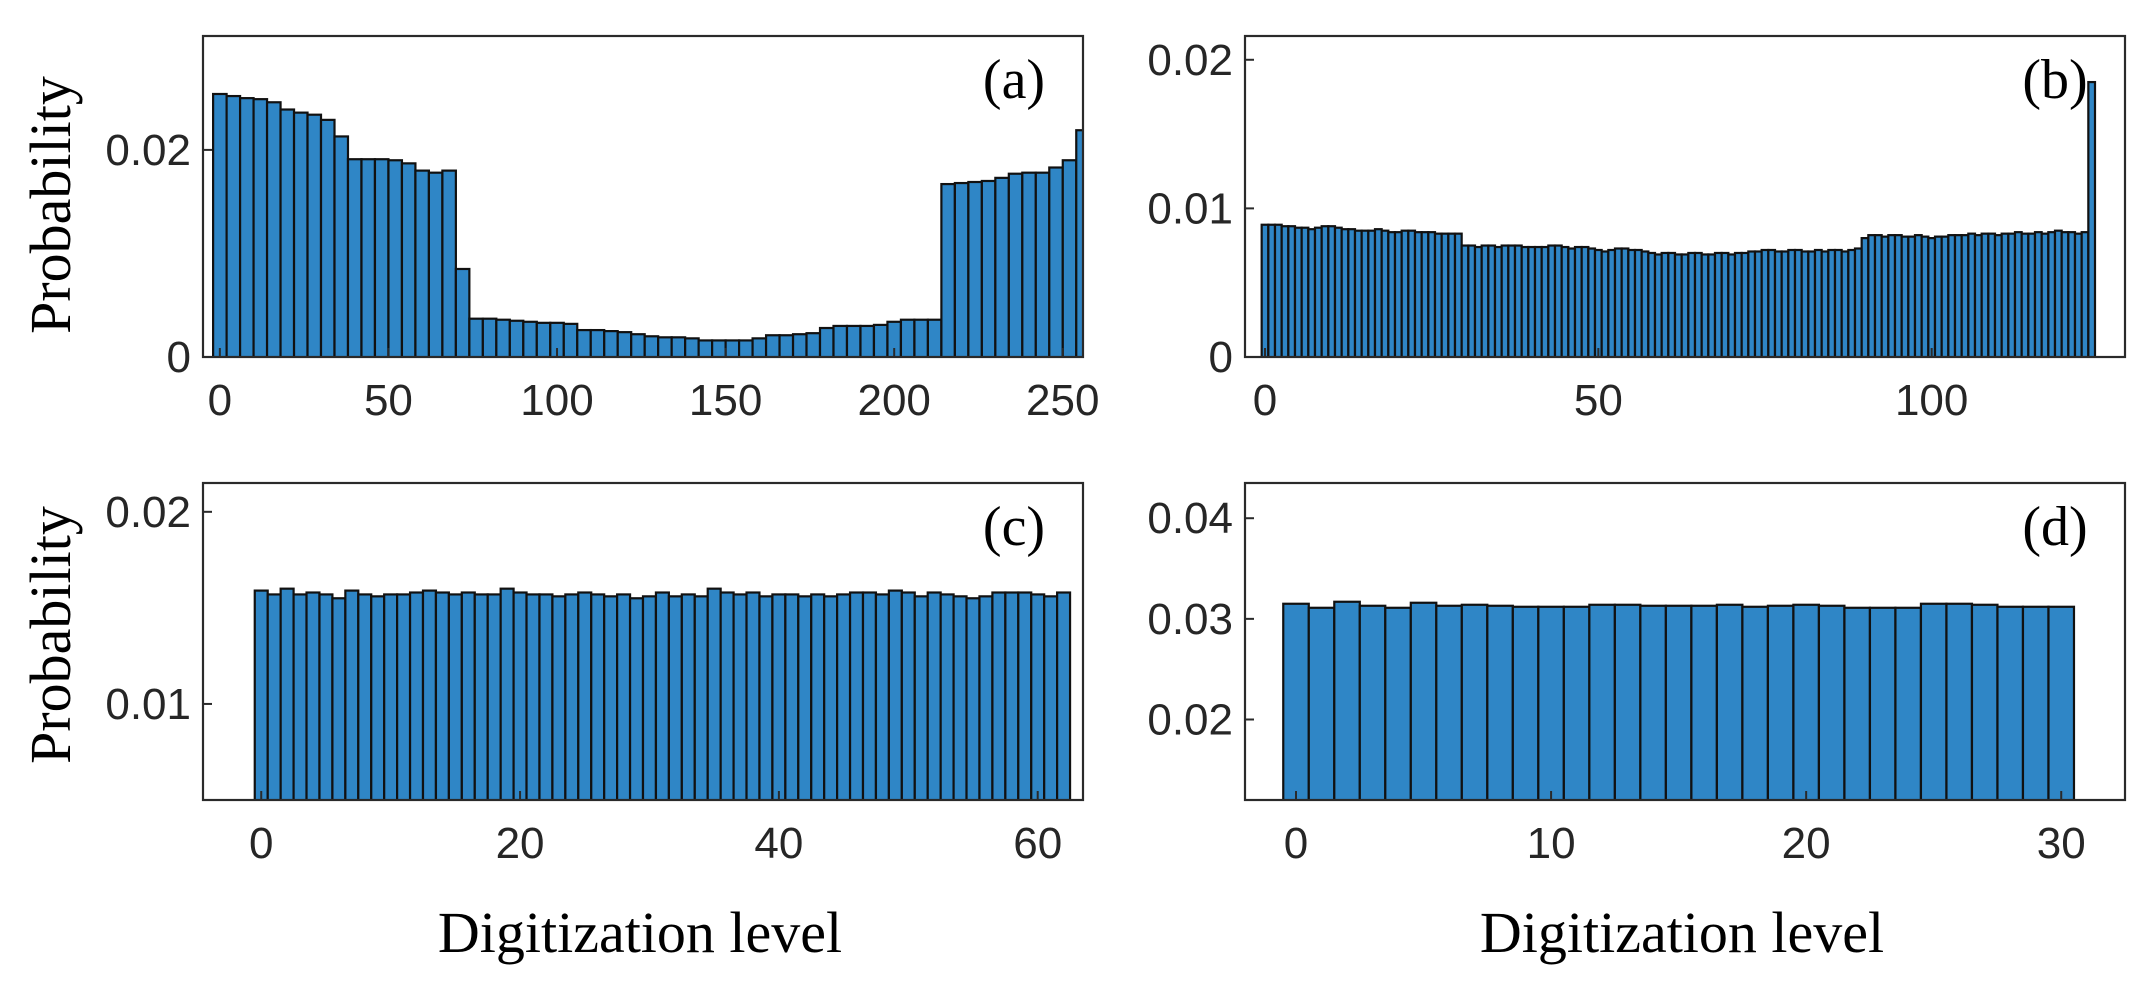  I want to click on axes-frame-a, so click(643, 196).